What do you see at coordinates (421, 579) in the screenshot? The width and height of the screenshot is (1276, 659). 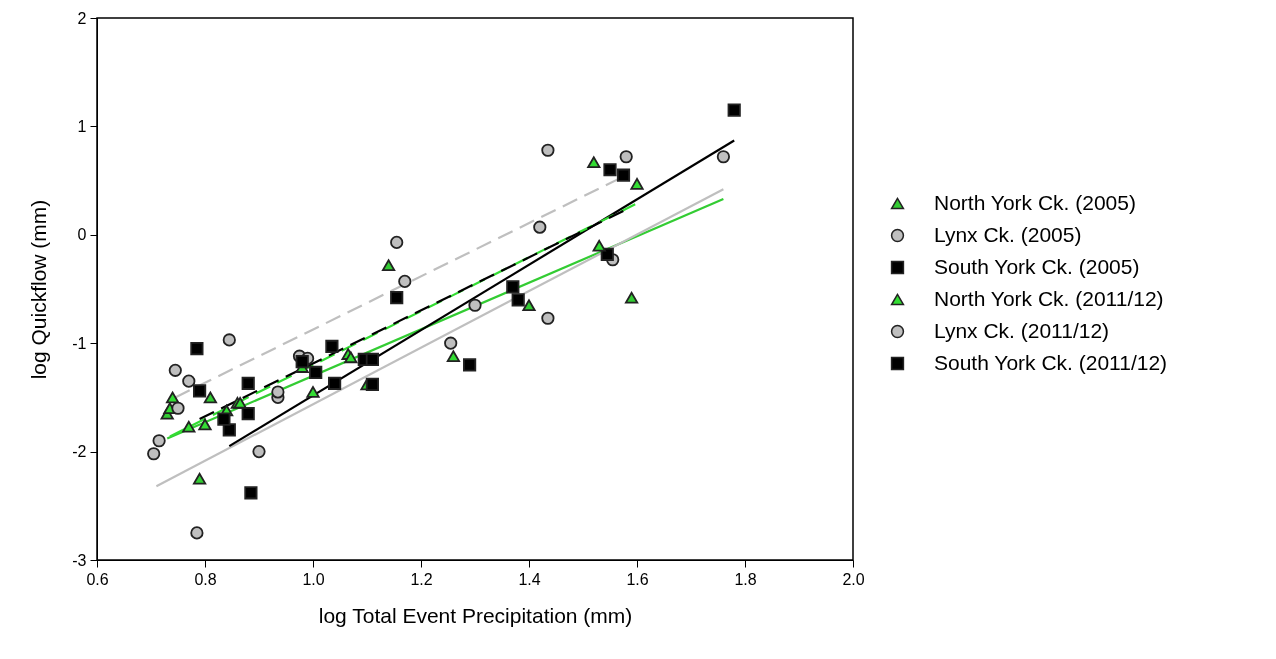 I see `x-tick-label: 1.2` at bounding box center [421, 579].